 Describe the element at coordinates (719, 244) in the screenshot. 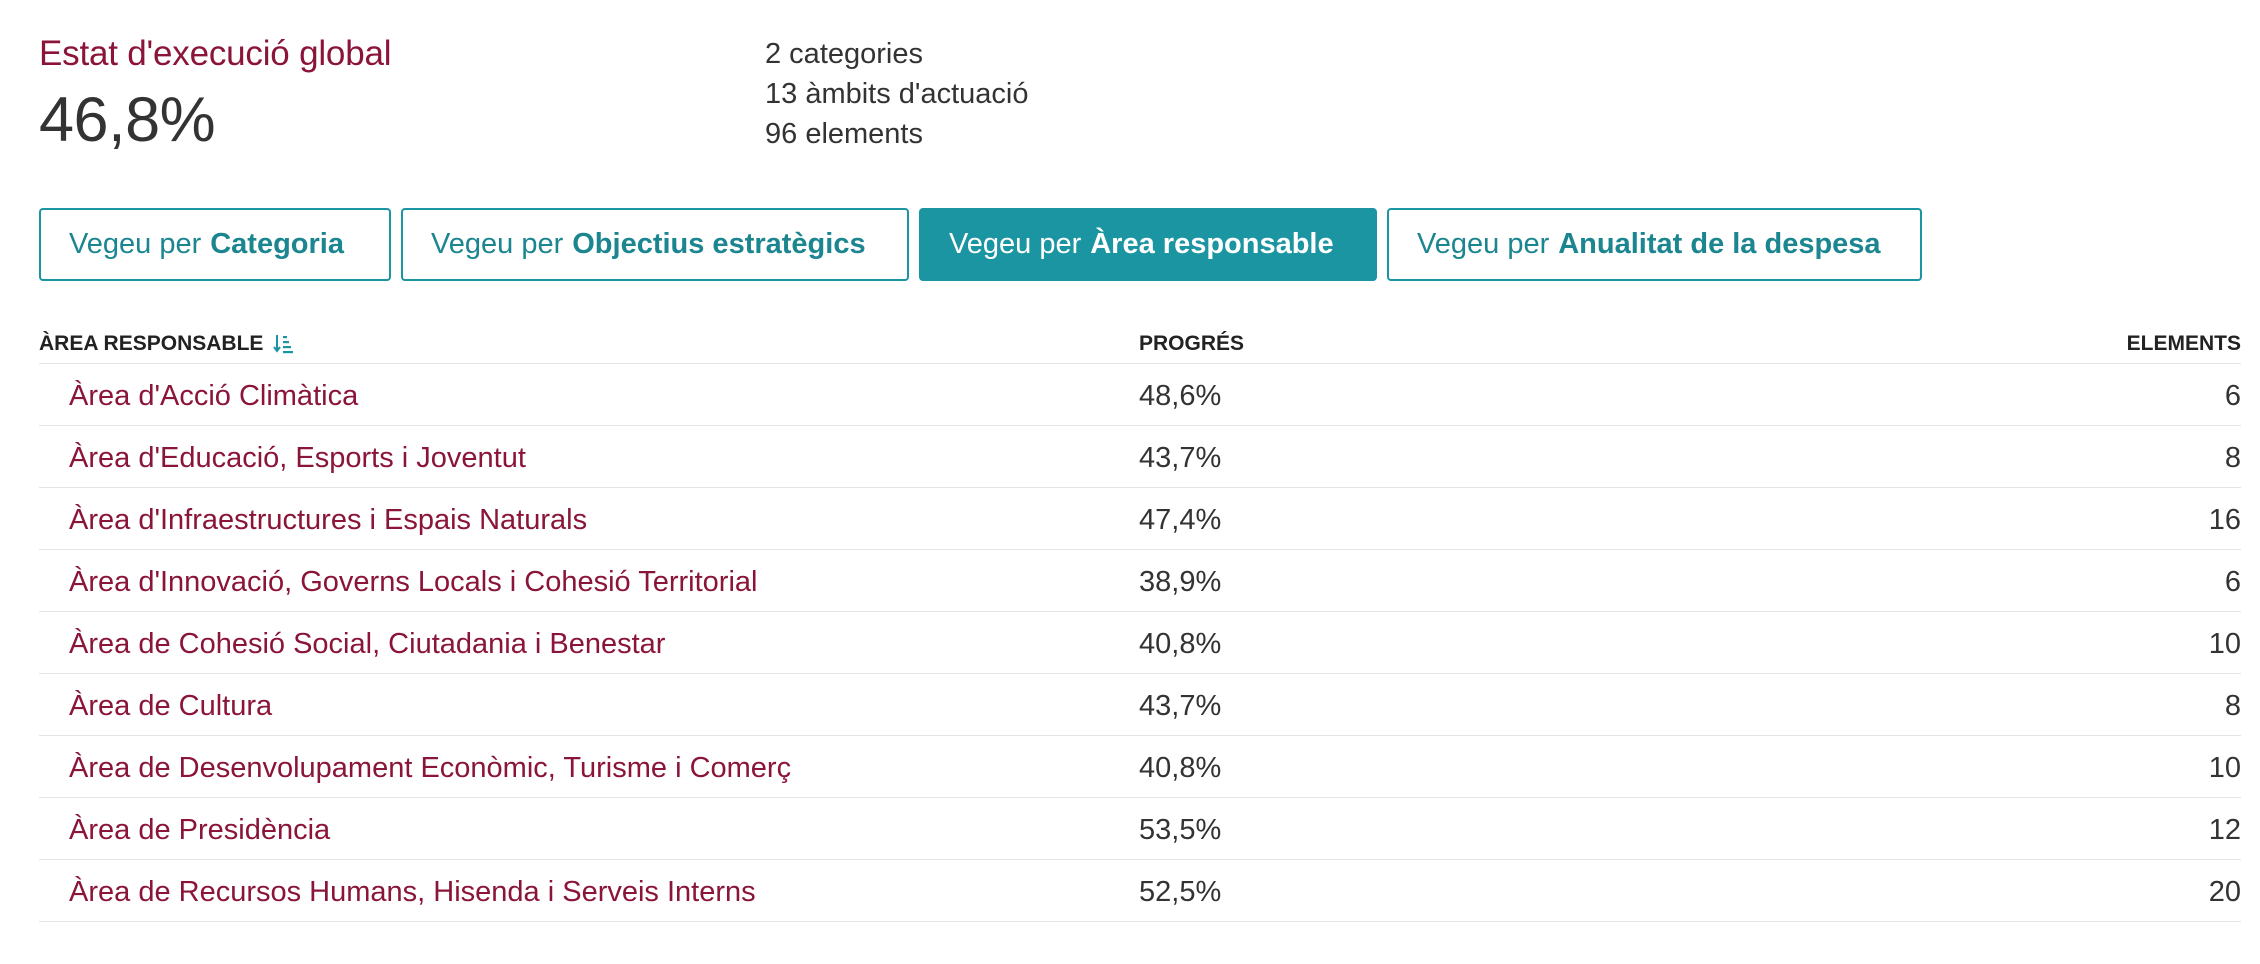

I see `view-button-label: Objectius estratègics` at that location.